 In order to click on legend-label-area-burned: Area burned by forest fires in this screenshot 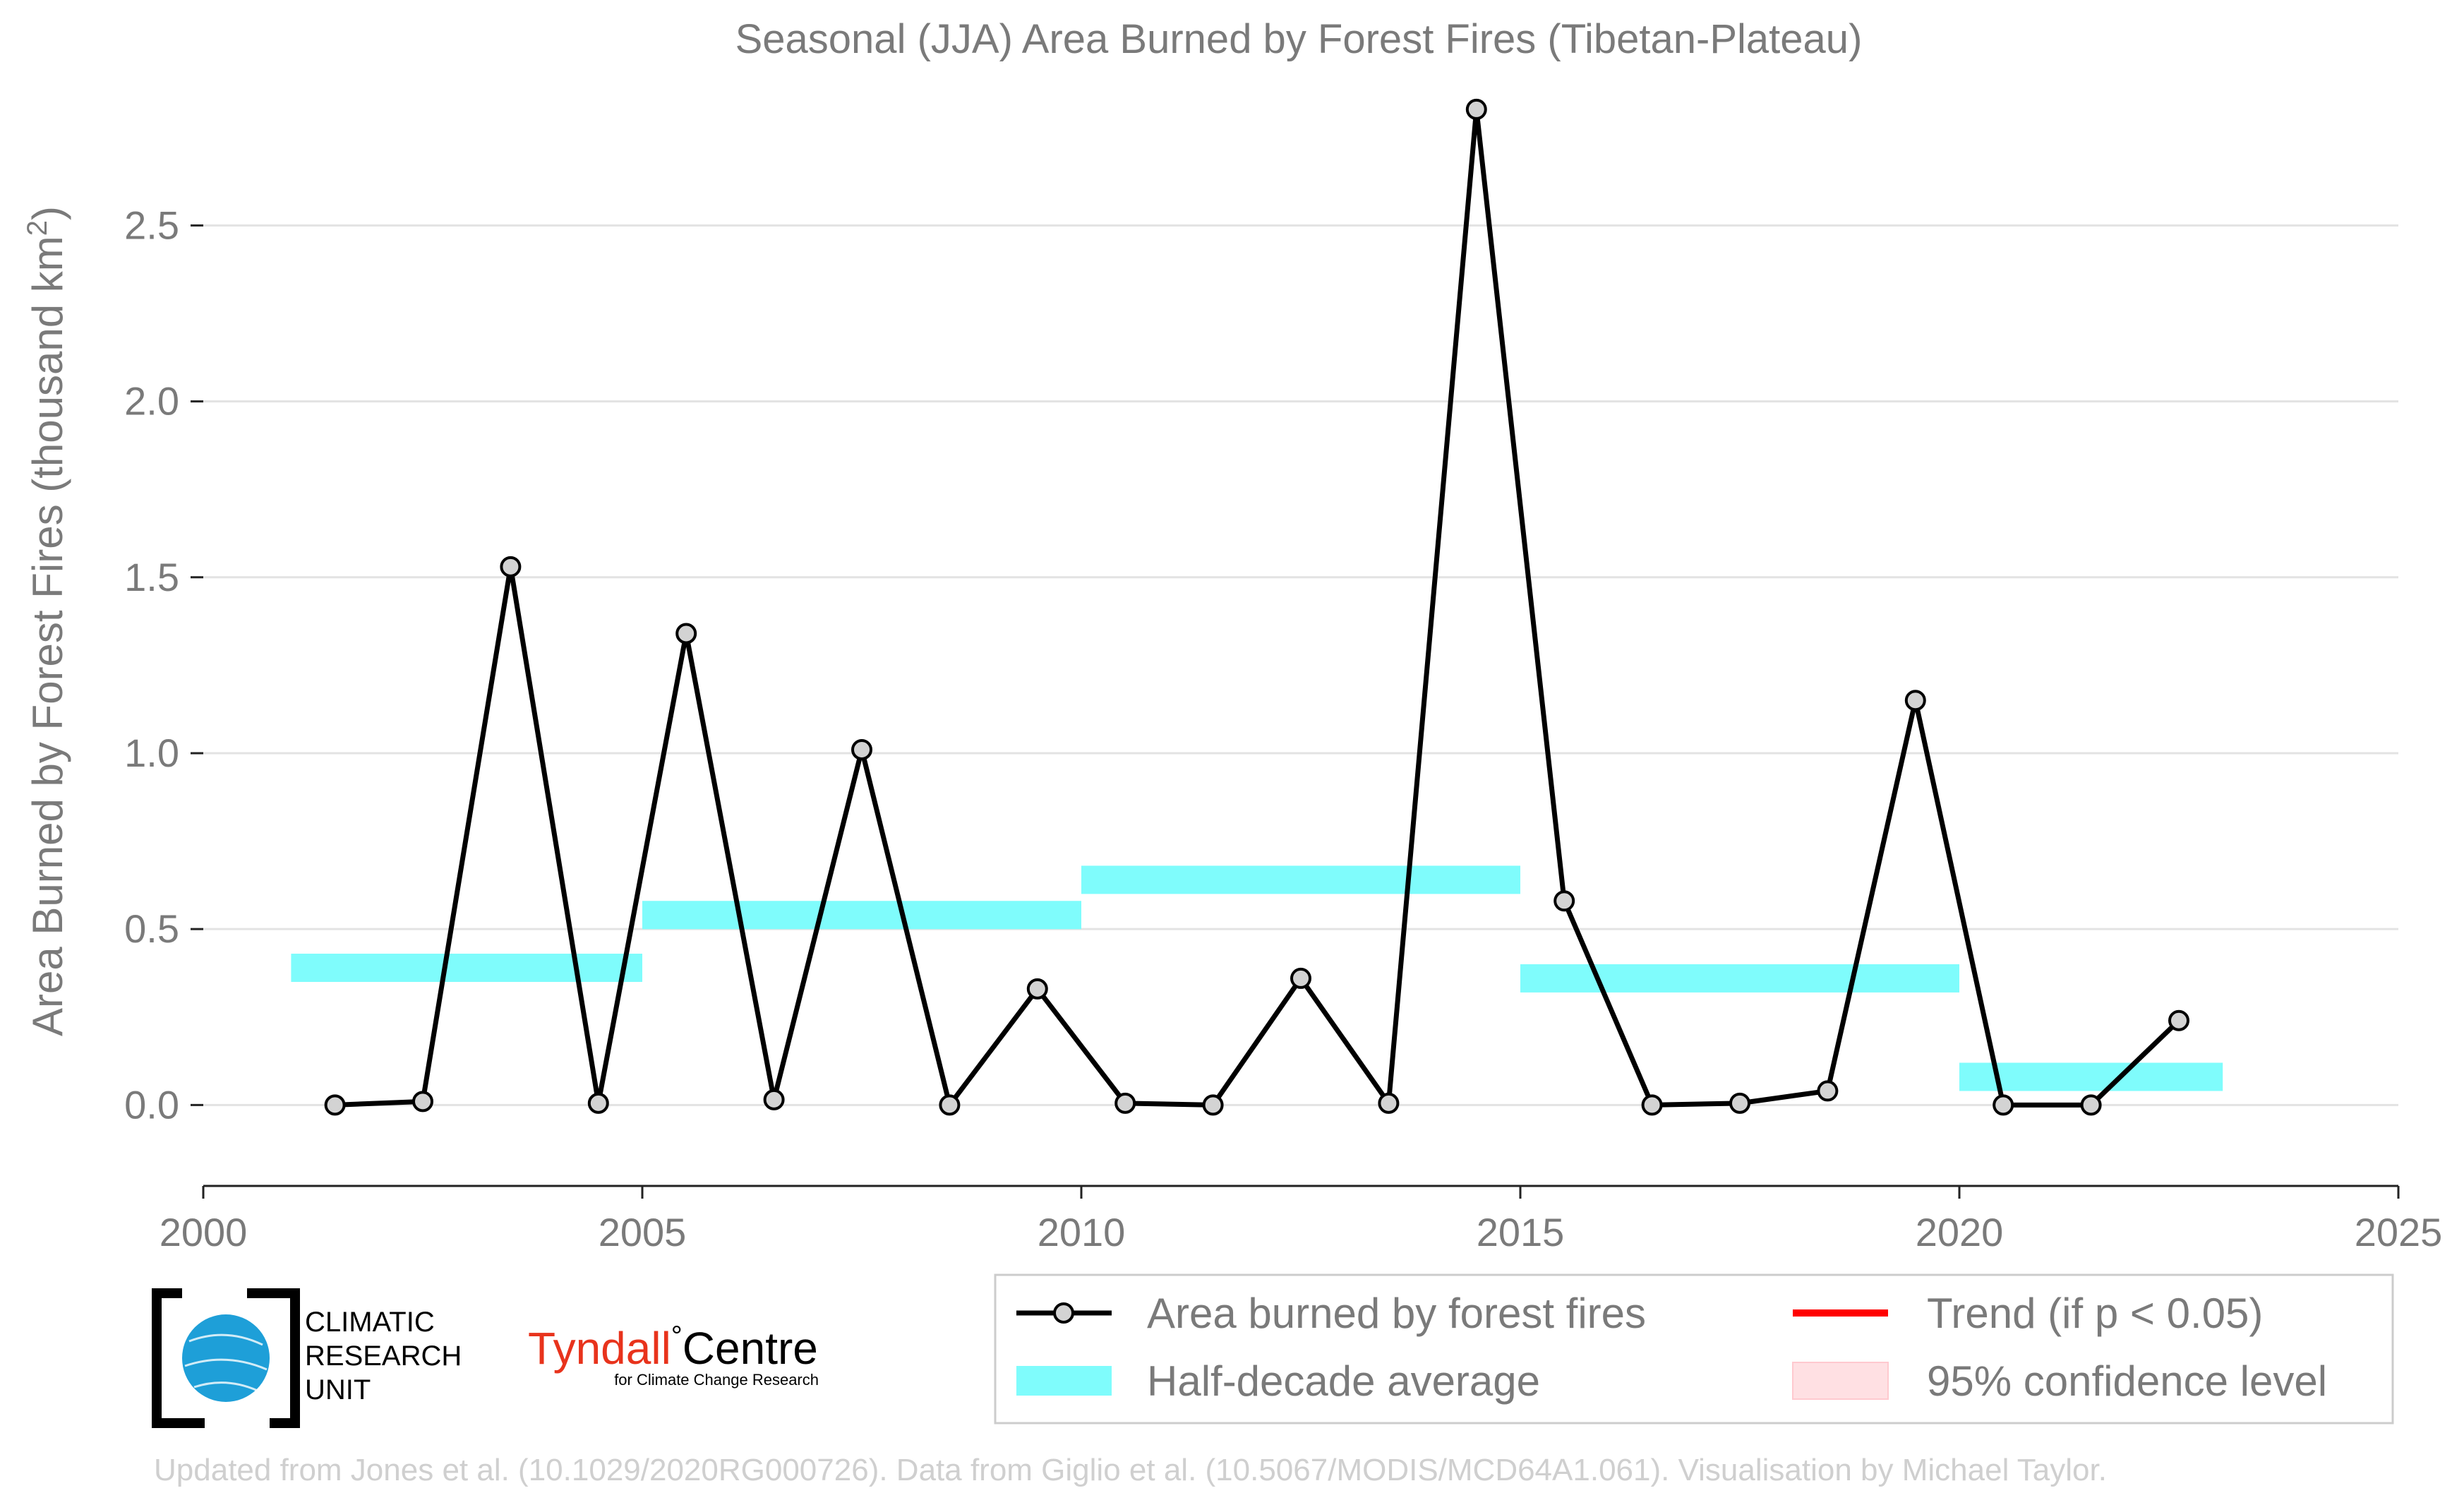, I will do `click(1396, 1313)`.